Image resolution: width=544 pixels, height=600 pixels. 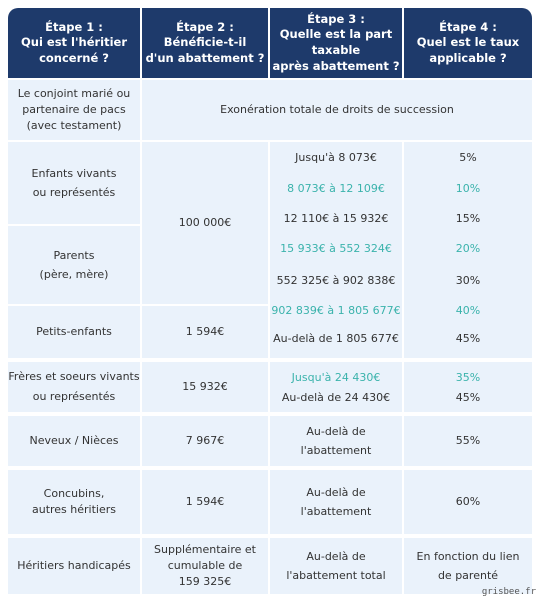 What do you see at coordinates (336, 310) in the screenshot?
I see `range: 902 839€ à 1 805 677€` at bounding box center [336, 310].